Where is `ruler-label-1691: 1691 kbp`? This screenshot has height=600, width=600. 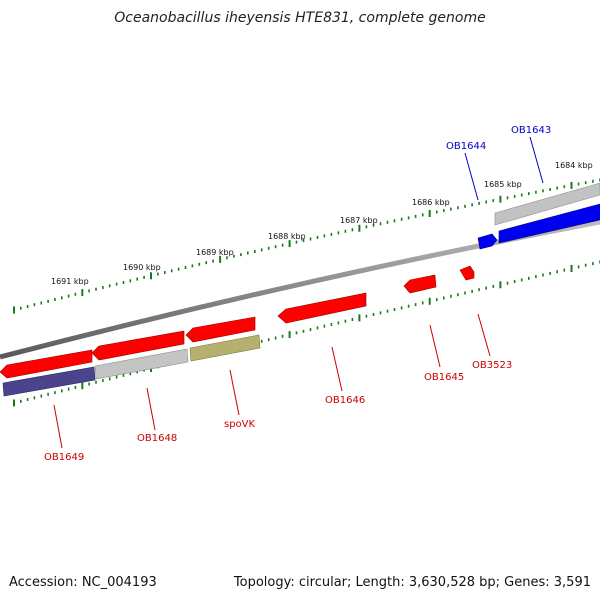 ruler-label-1691: 1691 kbp is located at coordinates (70, 281).